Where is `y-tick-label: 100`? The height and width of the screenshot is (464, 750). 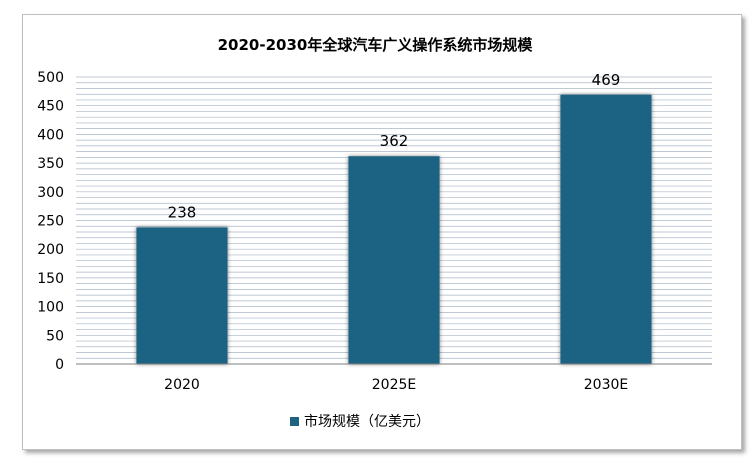
y-tick-label: 100 is located at coordinates (50, 308).